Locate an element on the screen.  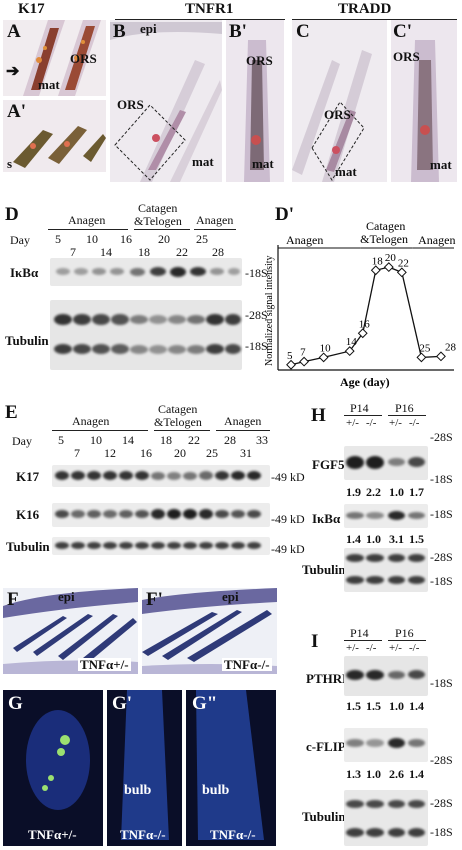
header-tnfr1: TNFR1 is located at coordinates (209, 9).